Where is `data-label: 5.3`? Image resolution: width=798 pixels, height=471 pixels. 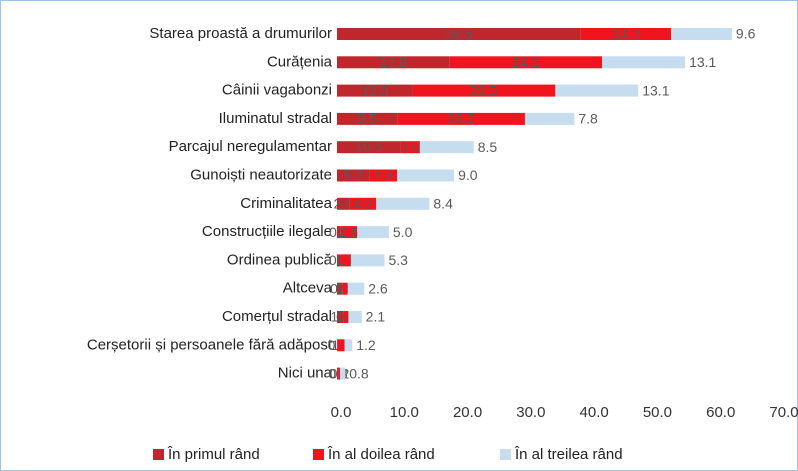
data-label: 5.3 is located at coordinates (398, 260).